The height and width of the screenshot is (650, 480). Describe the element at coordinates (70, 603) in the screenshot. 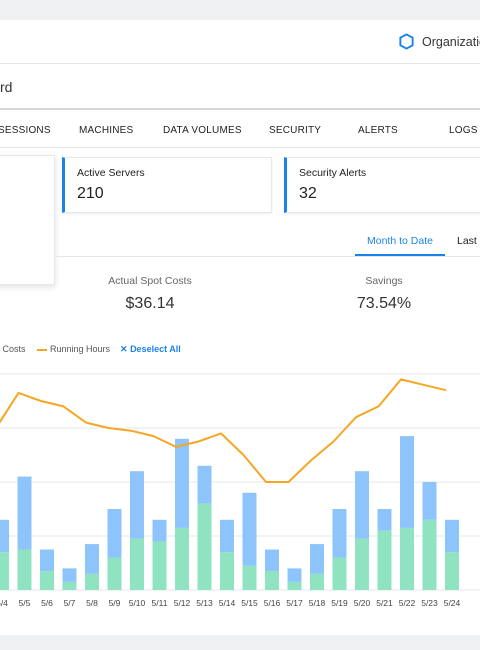

I see `x-tick-label: 5/7` at that location.